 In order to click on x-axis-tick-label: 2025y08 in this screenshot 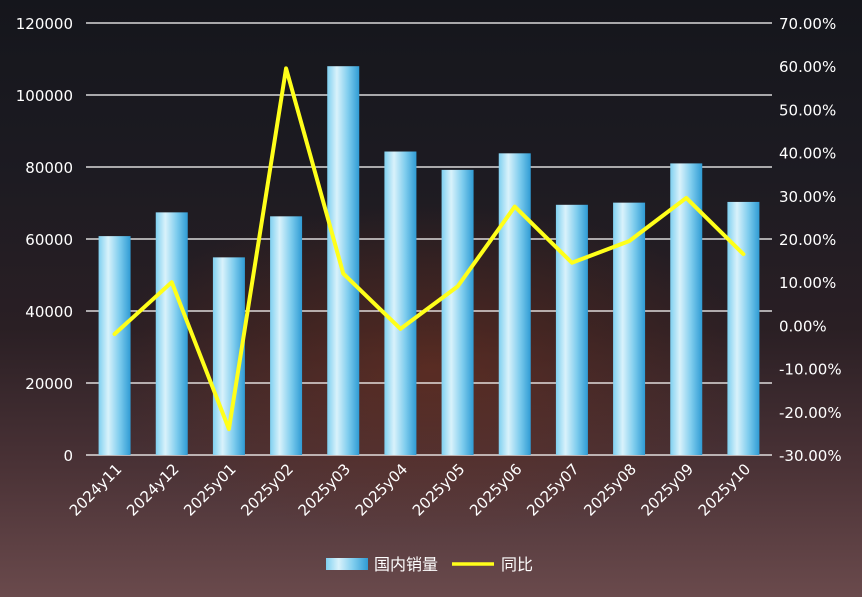, I will do `click(609, 489)`.